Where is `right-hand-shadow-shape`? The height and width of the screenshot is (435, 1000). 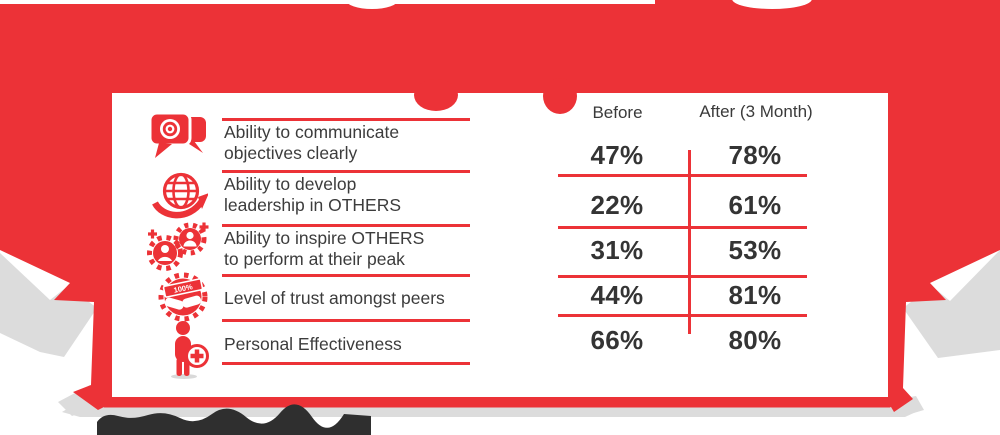 right-hand-shadow-shape is located at coordinates (951, 304).